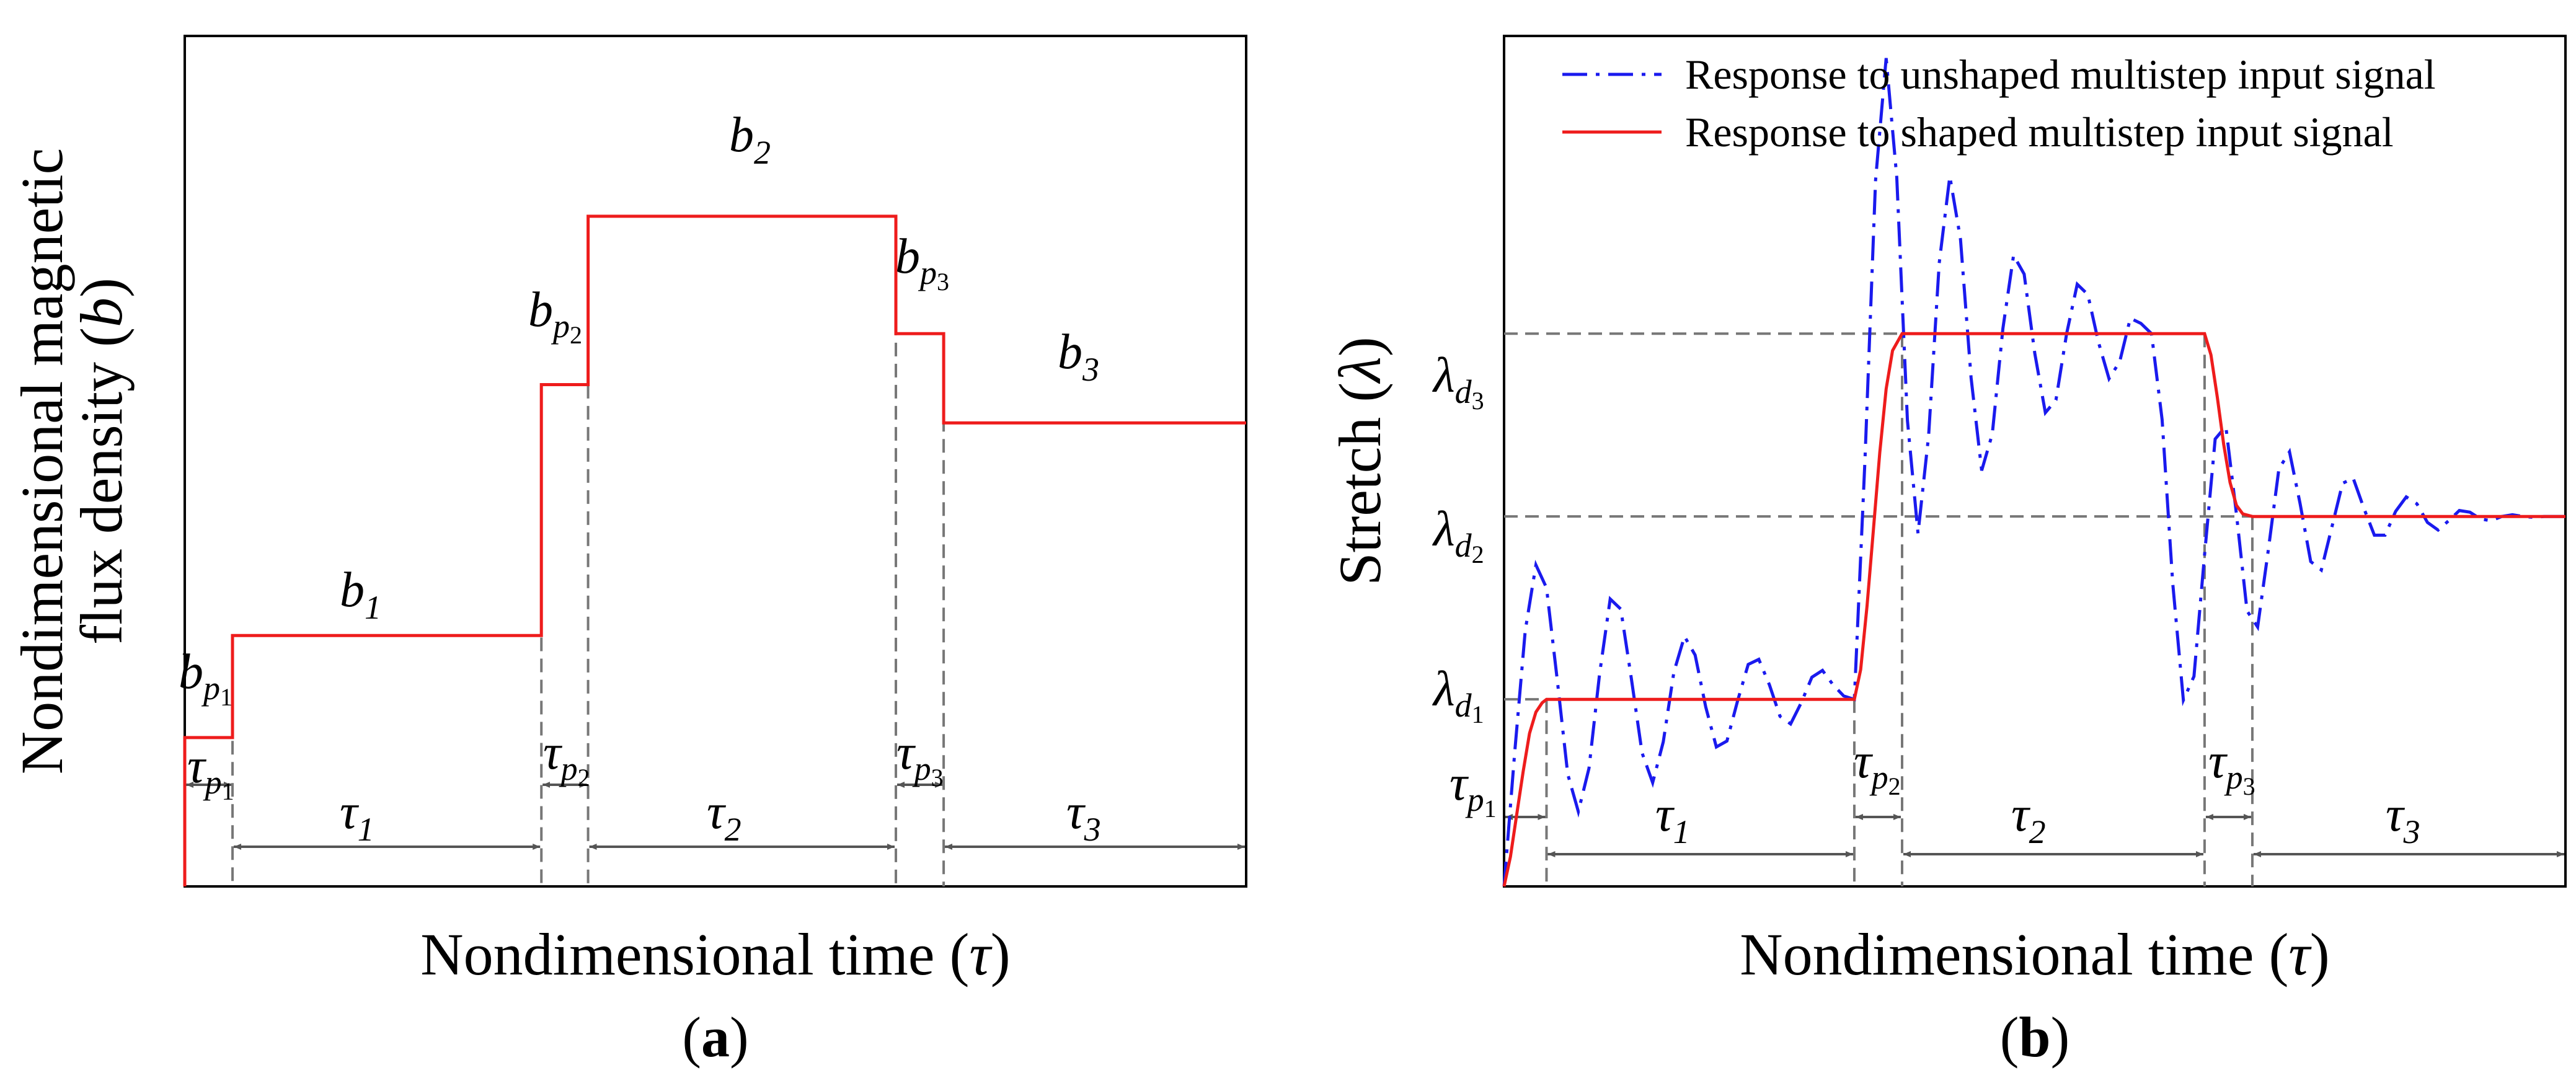  I want to click on interval-arrows-a, so click(716, 816).